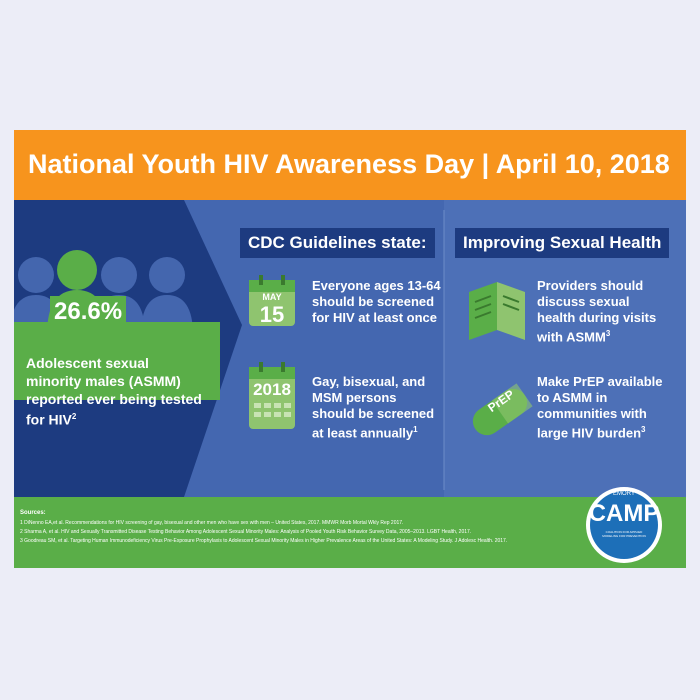 The image size is (700, 700). I want to click on logo-name: CAMP, so click(624, 513).